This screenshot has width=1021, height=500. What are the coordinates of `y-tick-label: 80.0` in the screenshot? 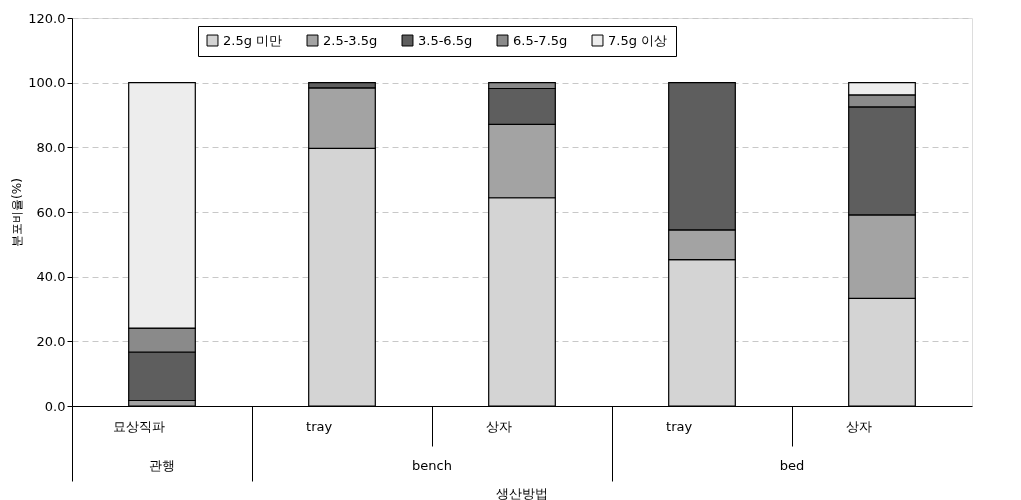 It's located at (51, 147).